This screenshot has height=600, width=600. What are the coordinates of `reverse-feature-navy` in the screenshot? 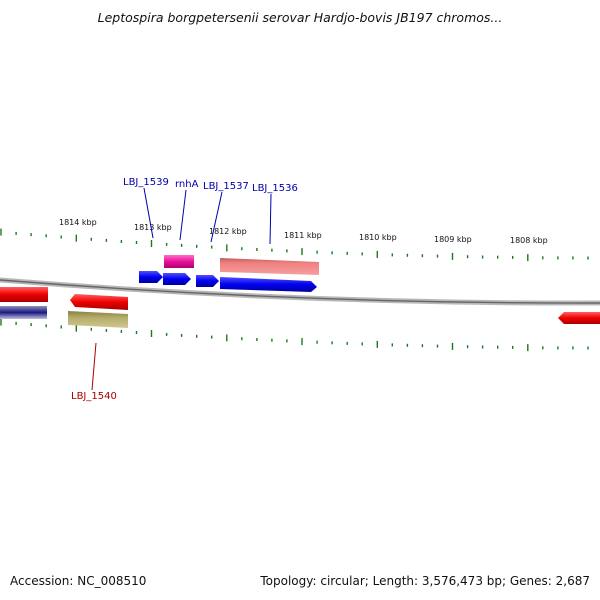 It's located at (23, 312).